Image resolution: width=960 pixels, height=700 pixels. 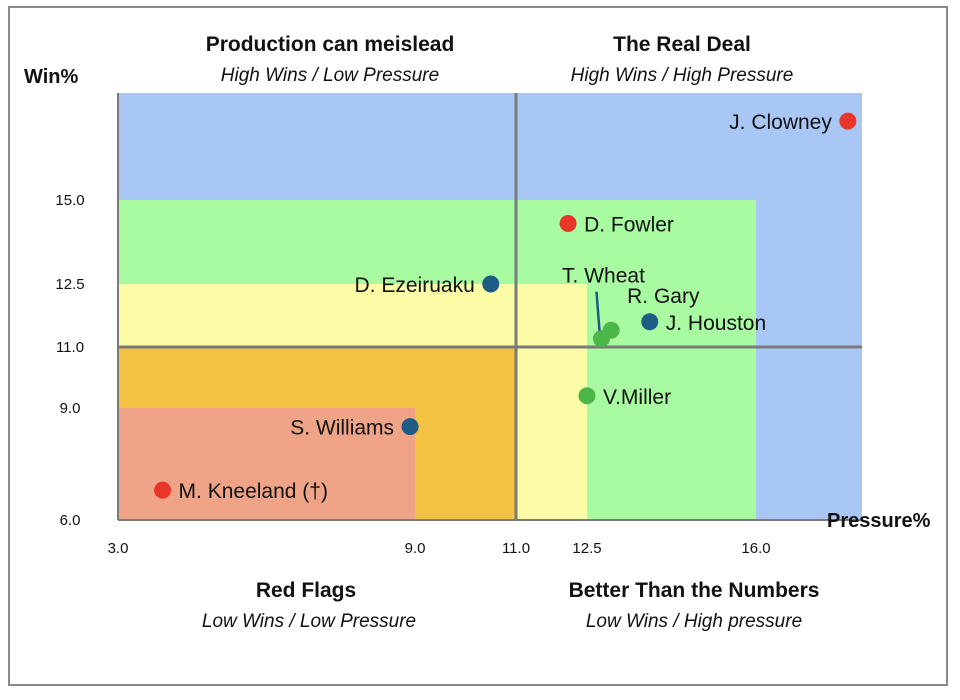 I want to click on y-tick-label: 6.0, so click(x=70, y=520).